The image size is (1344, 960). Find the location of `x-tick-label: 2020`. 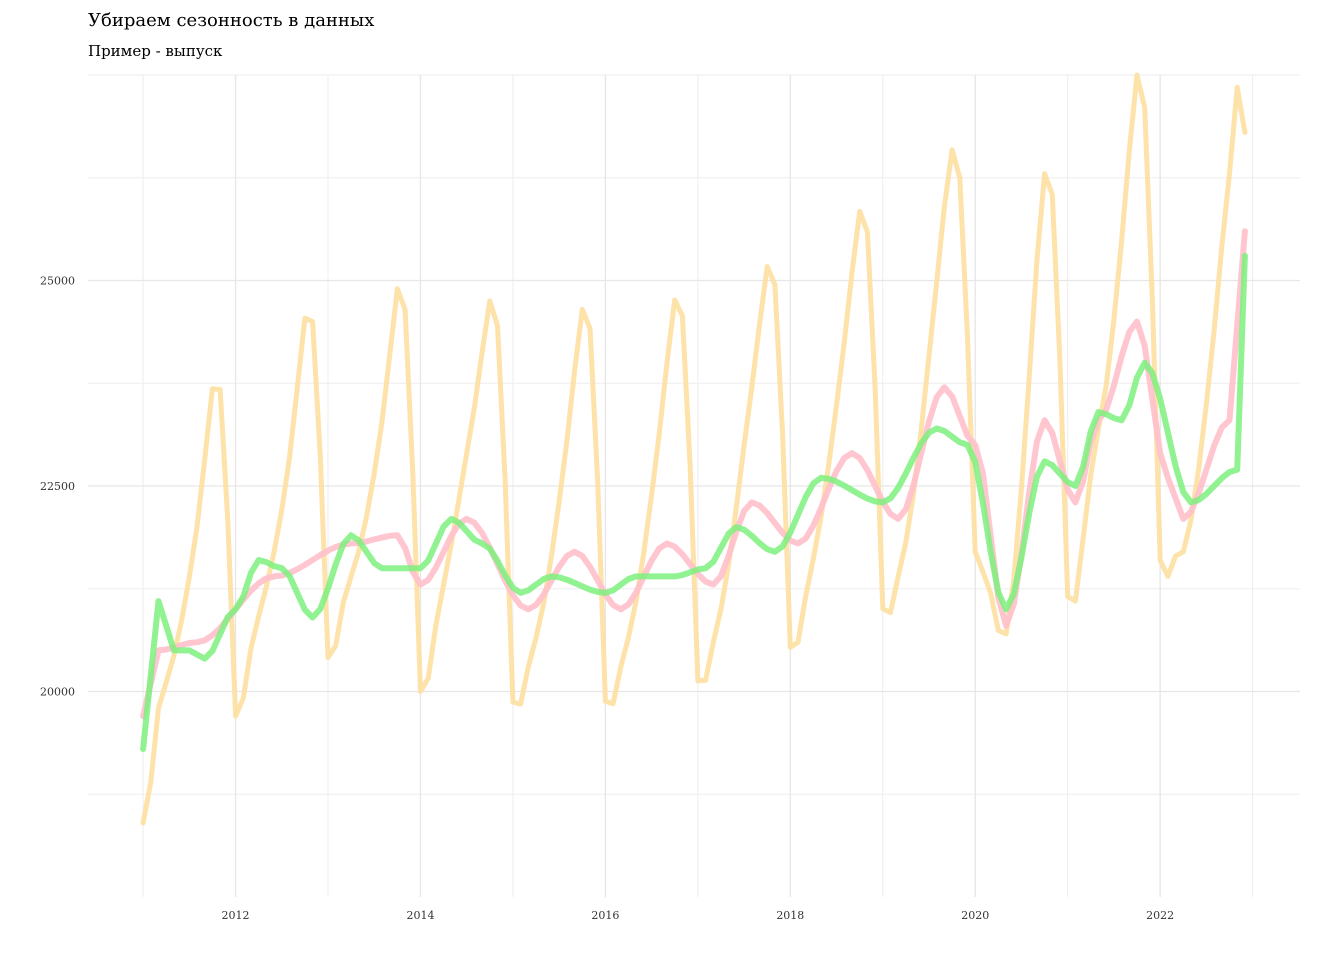

x-tick-label: 2020 is located at coordinates (975, 915).